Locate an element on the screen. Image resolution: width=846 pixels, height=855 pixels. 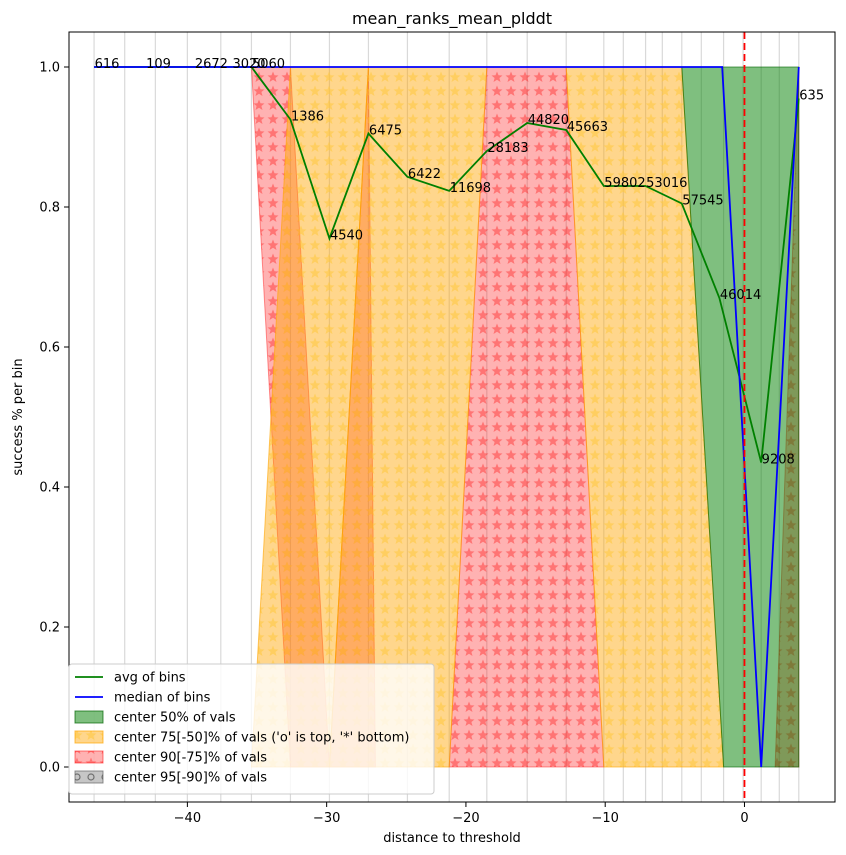
count-annotation: 6422 is located at coordinates (424, 174).